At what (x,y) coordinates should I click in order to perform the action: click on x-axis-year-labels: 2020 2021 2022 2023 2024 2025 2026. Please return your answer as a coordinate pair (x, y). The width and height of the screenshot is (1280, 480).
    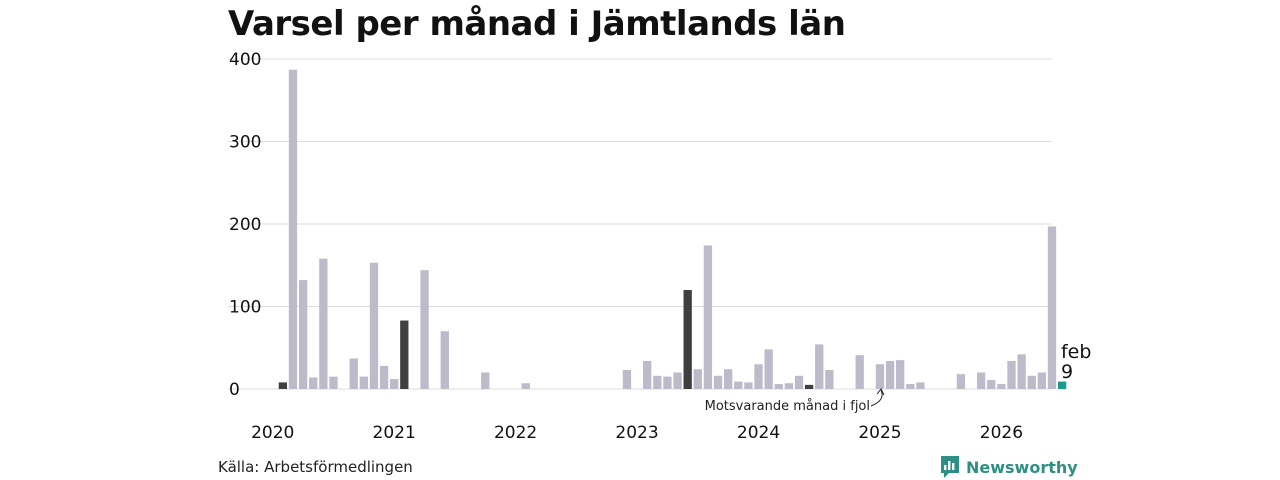
    Looking at the image, I should click on (637, 433).